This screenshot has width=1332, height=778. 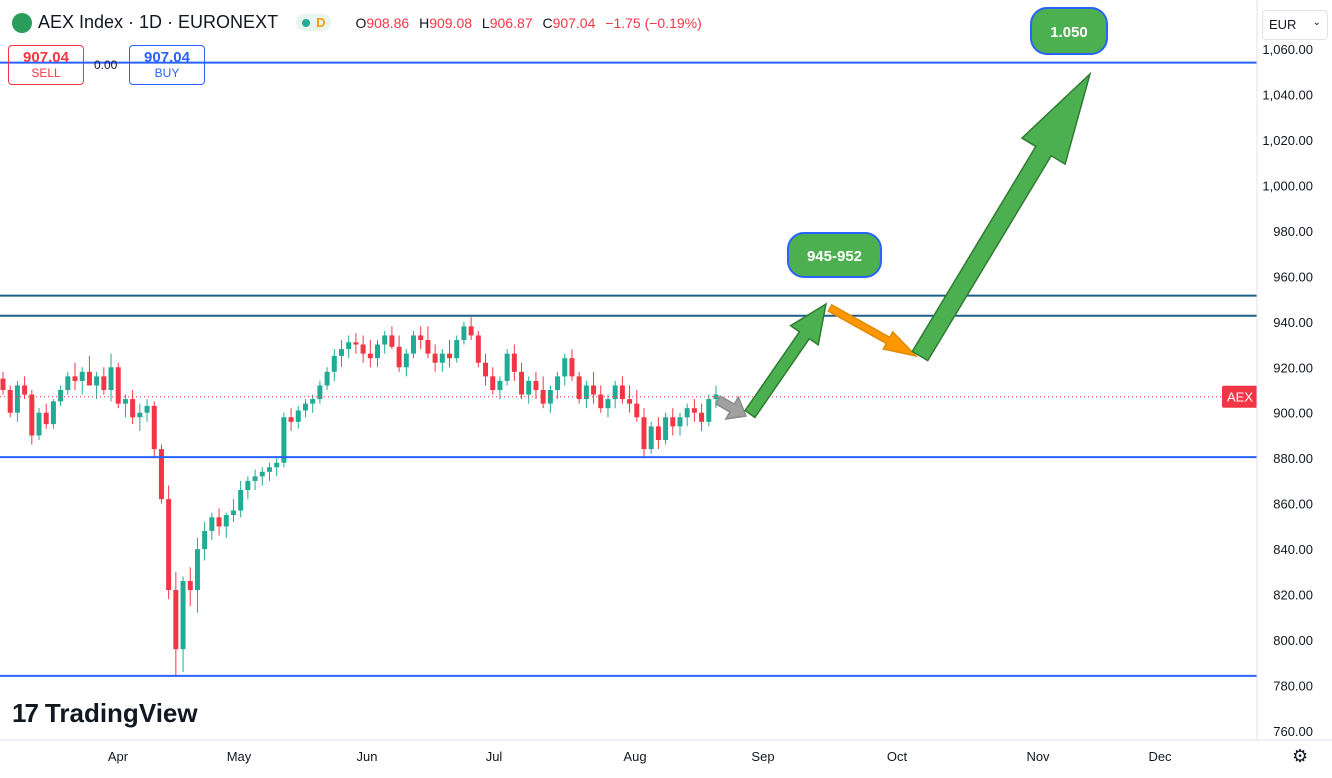 I want to click on price-tick-label: 820.00, so click(x=1293, y=595).